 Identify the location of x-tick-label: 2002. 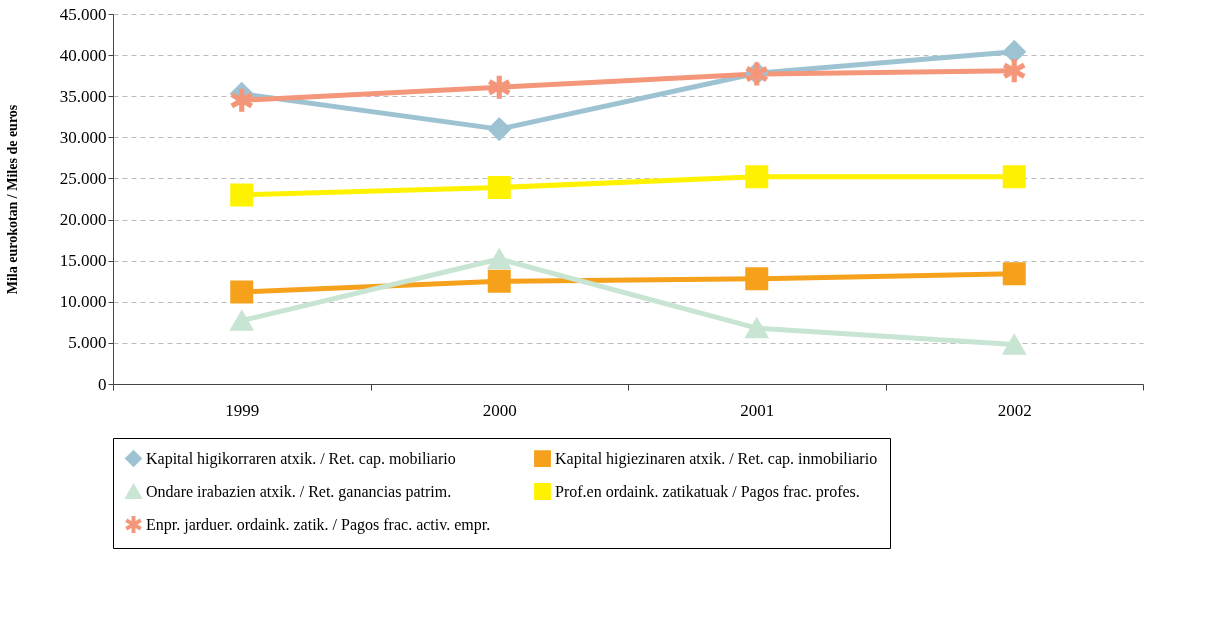
(1014, 410).